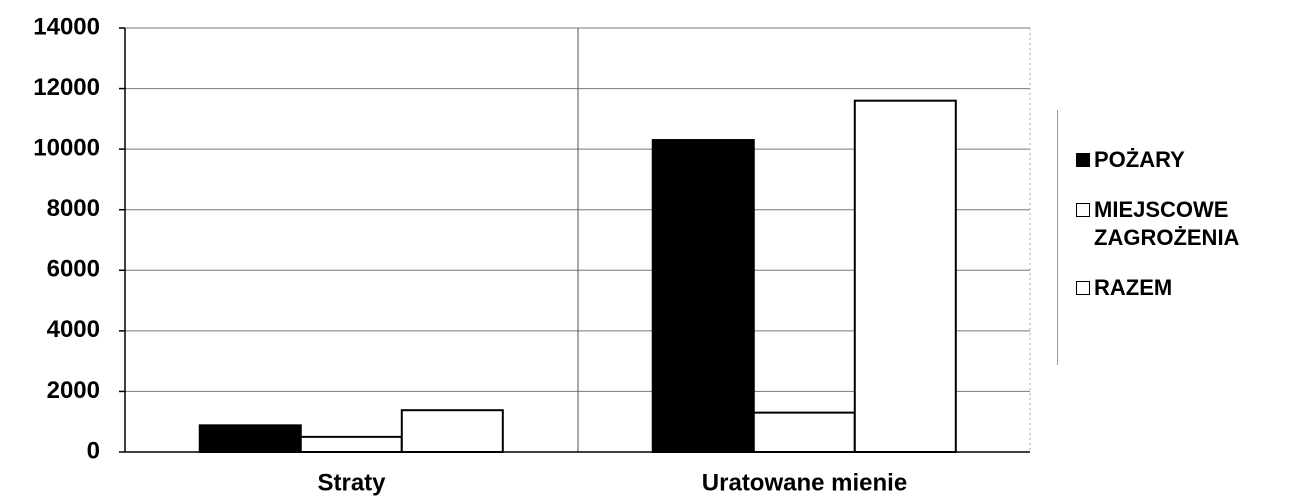 The image size is (1309, 500). Describe the element at coordinates (804, 482) in the screenshot. I see `x-tick-label: Uratowane mienie` at that location.